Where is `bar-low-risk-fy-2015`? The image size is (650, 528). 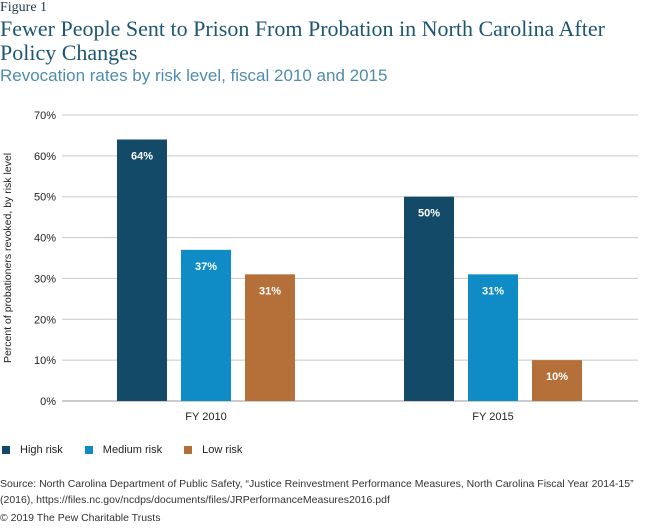 bar-low-risk-fy-2015 is located at coordinates (557, 380).